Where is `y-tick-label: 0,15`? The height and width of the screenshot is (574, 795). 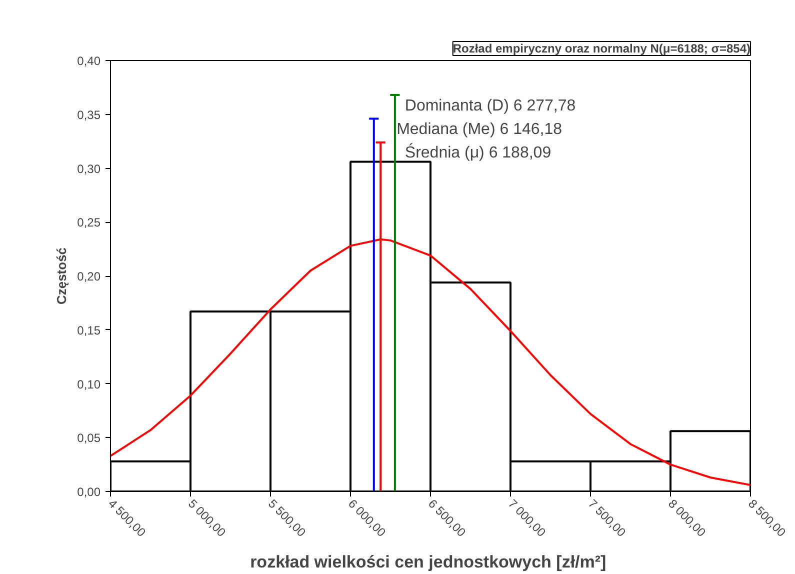
y-tick-label: 0,15 is located at coordinates (89, 330).